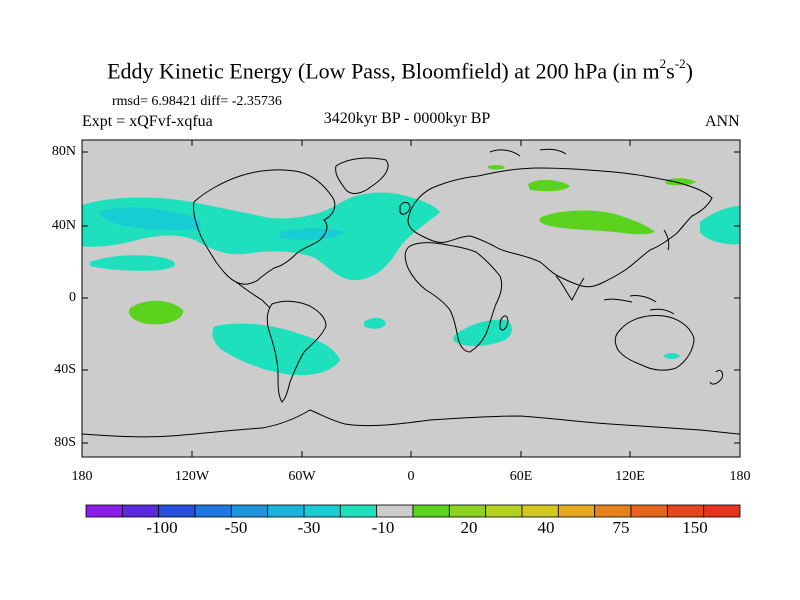 This screenshot has height=600, width=800. I want to click on x-tick-label: 60E, so click(521, 476).